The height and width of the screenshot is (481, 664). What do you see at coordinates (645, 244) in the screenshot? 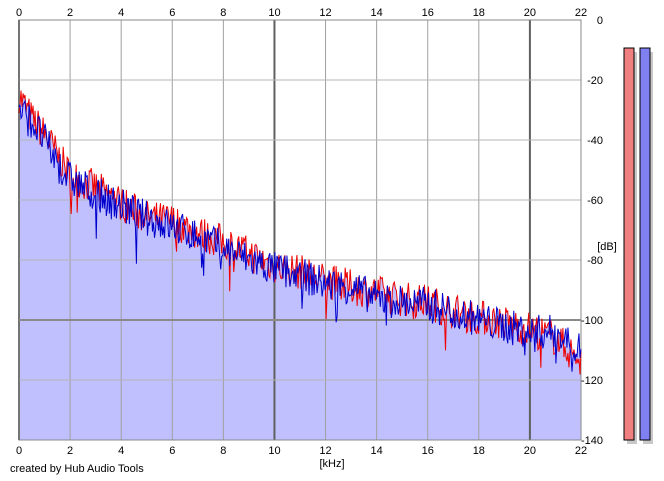
I see `right-level-meter` at bounding box center [645, 244].